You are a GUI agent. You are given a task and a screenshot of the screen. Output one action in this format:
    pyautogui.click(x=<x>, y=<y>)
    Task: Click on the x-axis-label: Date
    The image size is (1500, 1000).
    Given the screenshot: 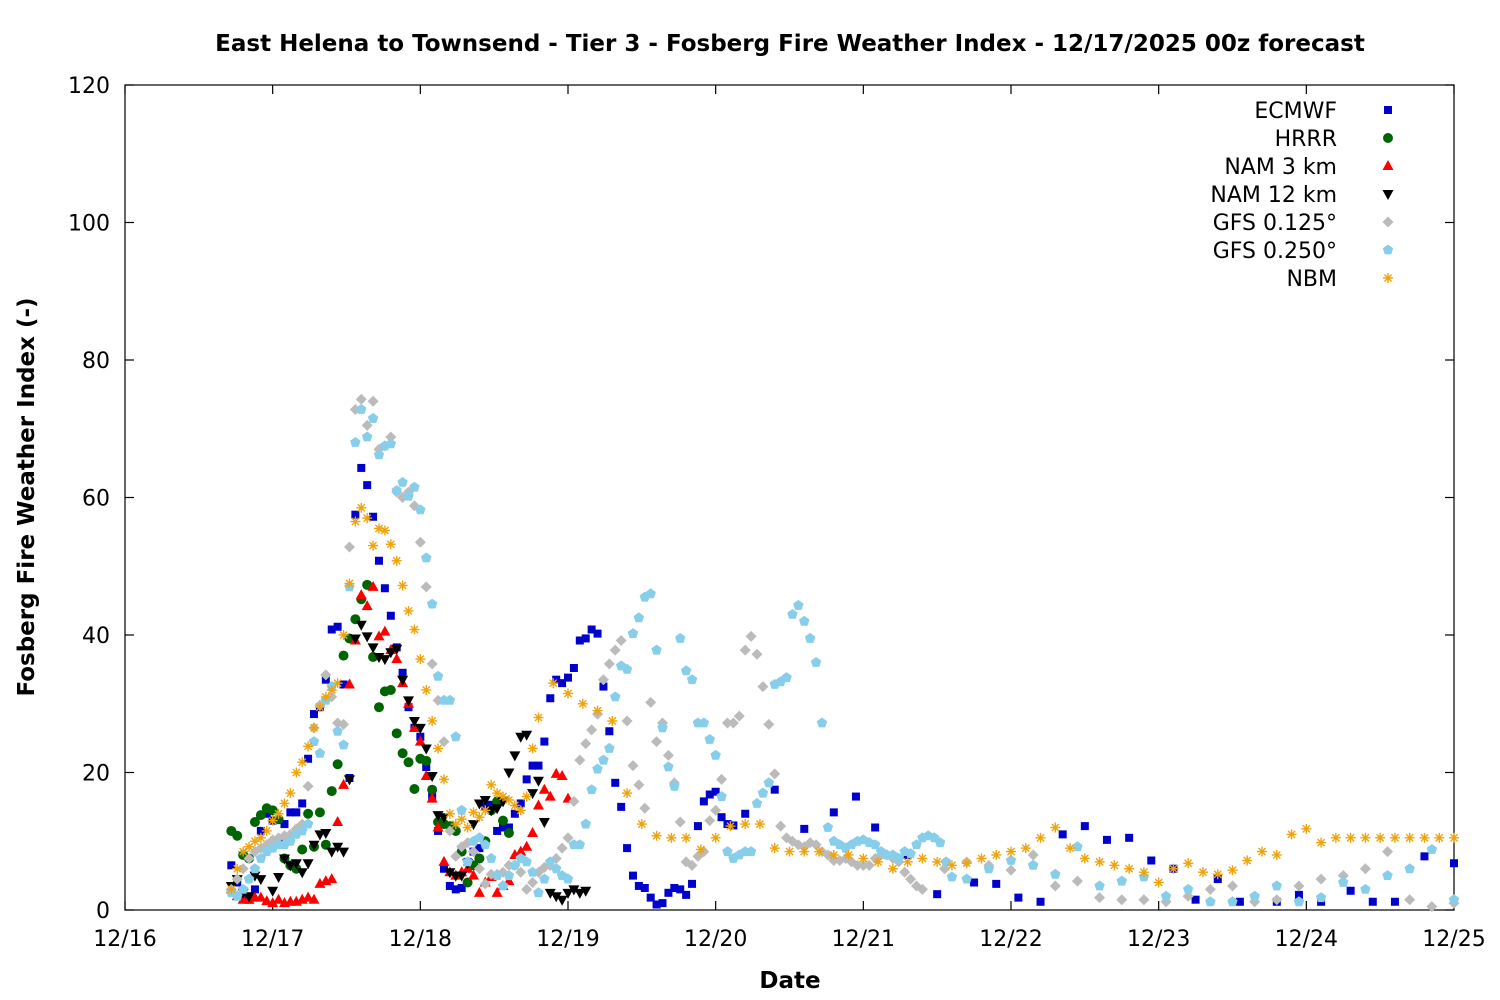 What is the action you would take?
    pyautogui.click(x=789, y=981)
    